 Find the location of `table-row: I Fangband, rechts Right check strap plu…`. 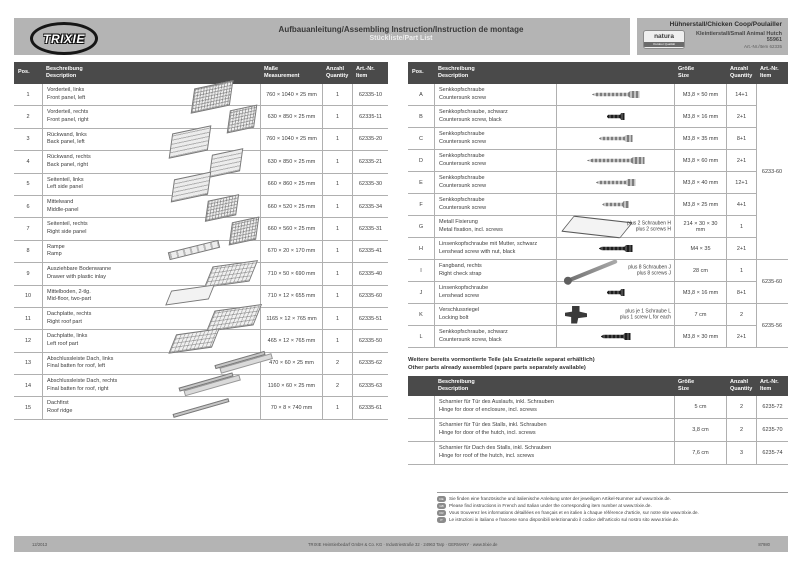

table-row: I Fangband, rechts Right check strap plu… is located at coordinates (598, 270).